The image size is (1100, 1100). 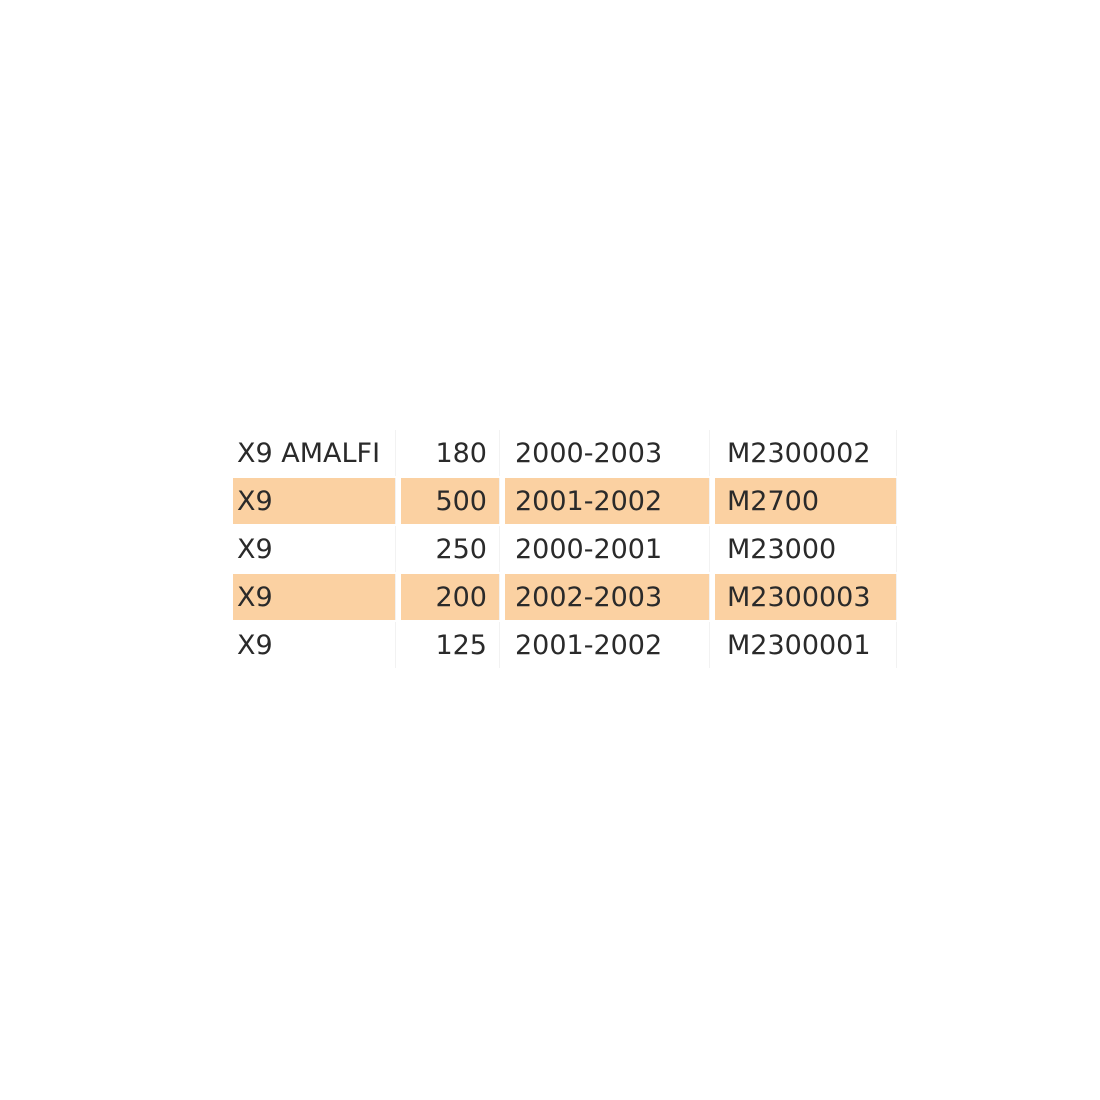 What do you see at coordinates (806, 549) in the screenshot?
I see `code-cell: M23000` at bounding box center [806, 549].